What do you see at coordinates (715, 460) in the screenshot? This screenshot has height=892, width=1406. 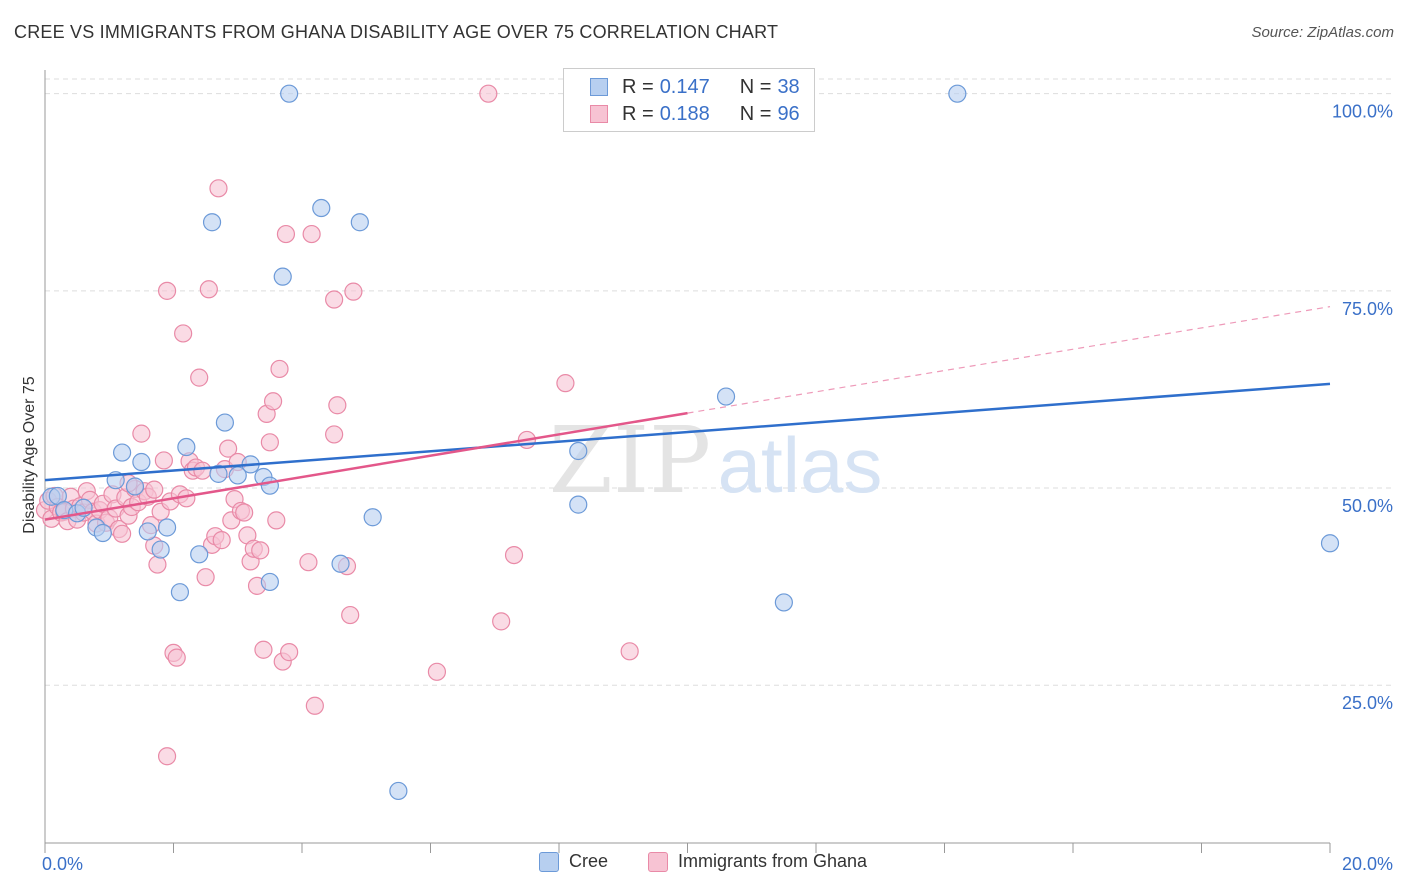 I see `watermark: ZIP atlas` at bounding box center [715, 460].